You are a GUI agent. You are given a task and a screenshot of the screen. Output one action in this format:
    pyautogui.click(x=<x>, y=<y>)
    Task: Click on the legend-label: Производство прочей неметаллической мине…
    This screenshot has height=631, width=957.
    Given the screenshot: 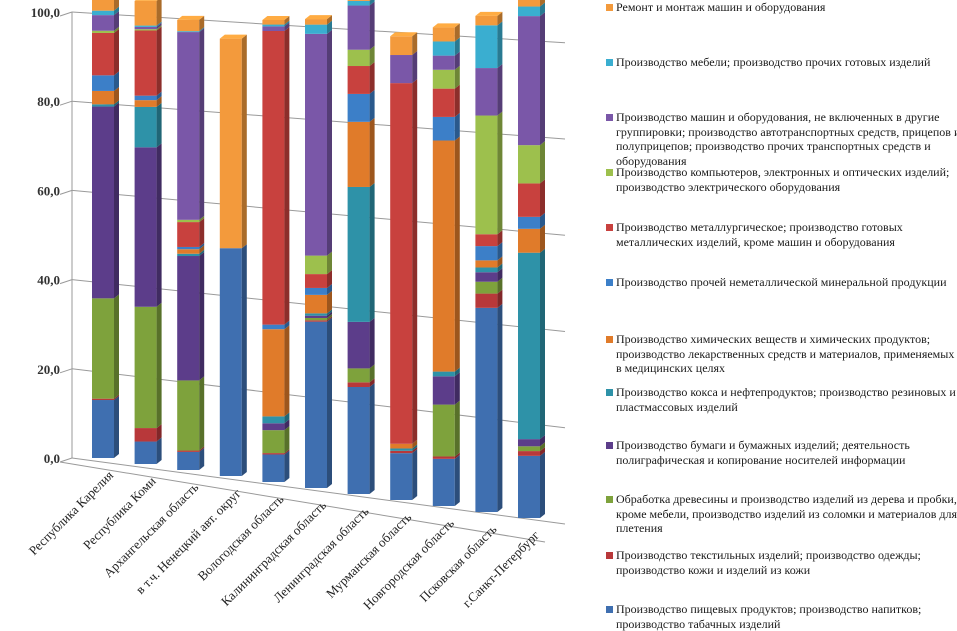 What is the action you would take?
    pyautogui.click(x=781, y=282)
    